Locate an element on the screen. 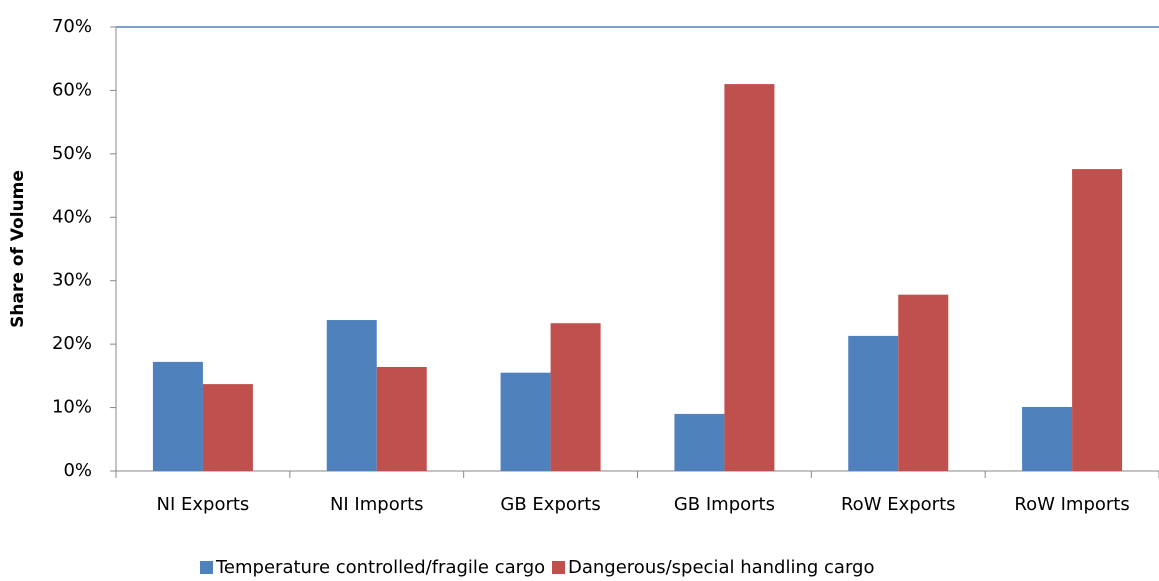 This screenshot has height=581, width=1159. x-tick-label: GB Exports is located at coordinates (550, 504).